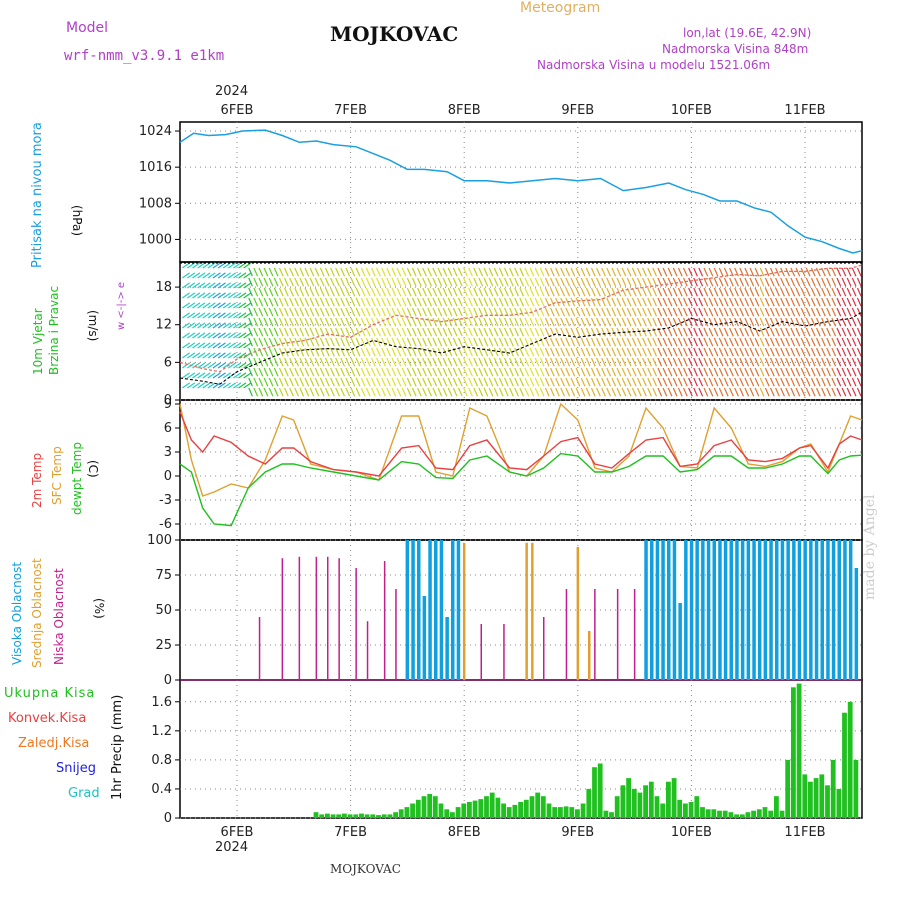  Describe the element at coordinates (161, 789) in the screenshot. I see `y-tick-label: 0.4` at that location.